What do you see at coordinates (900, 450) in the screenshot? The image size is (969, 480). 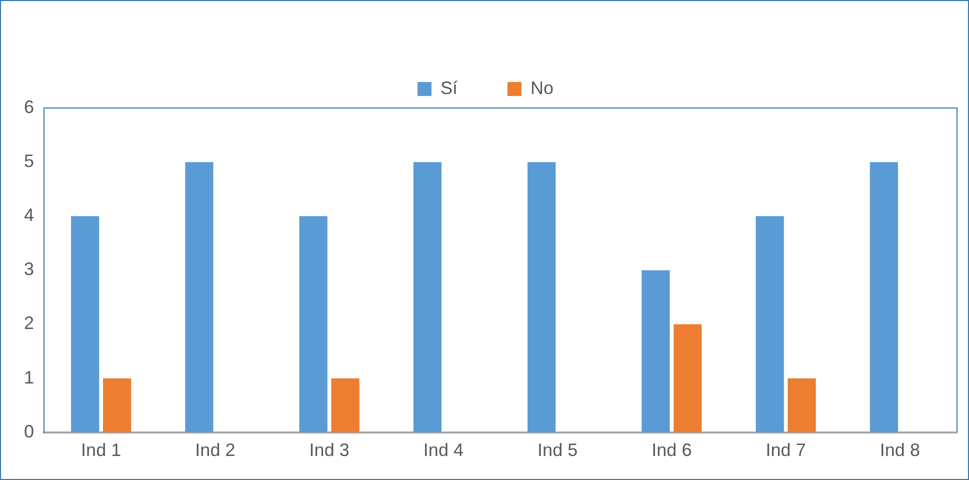 I see `x-tick-label: Ind 8` at bounding box center [900, 450].